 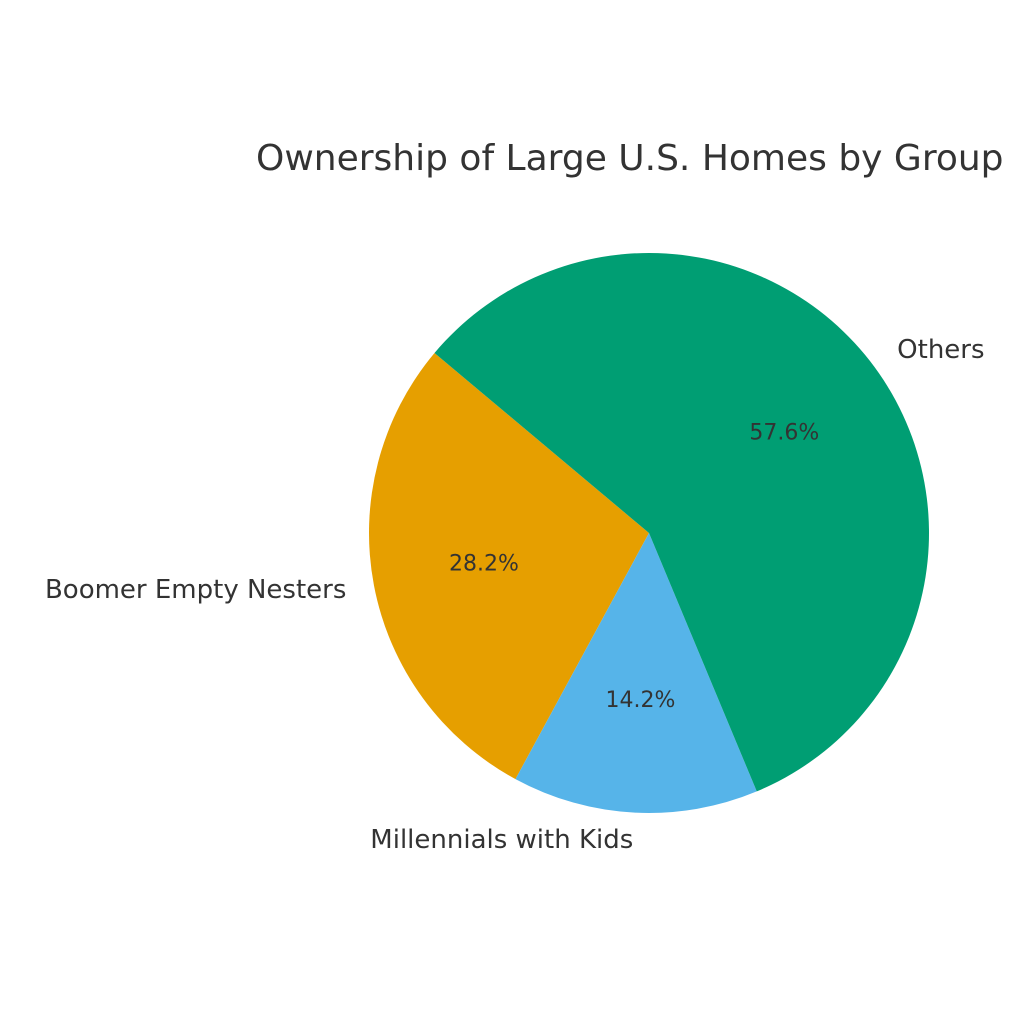 I want to click on pie-slice-boomer-empty-nesters, so click(x=509, y=566).